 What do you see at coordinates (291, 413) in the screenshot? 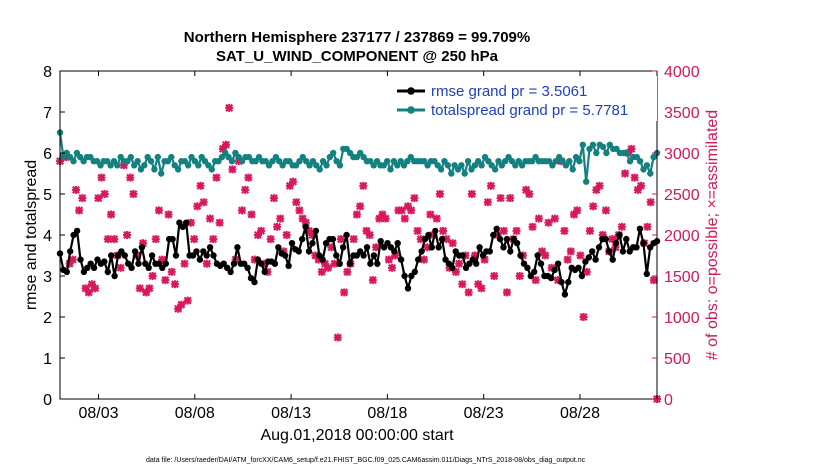
I see `x-tick-label: 08/13` at bounding box center [291, 413].